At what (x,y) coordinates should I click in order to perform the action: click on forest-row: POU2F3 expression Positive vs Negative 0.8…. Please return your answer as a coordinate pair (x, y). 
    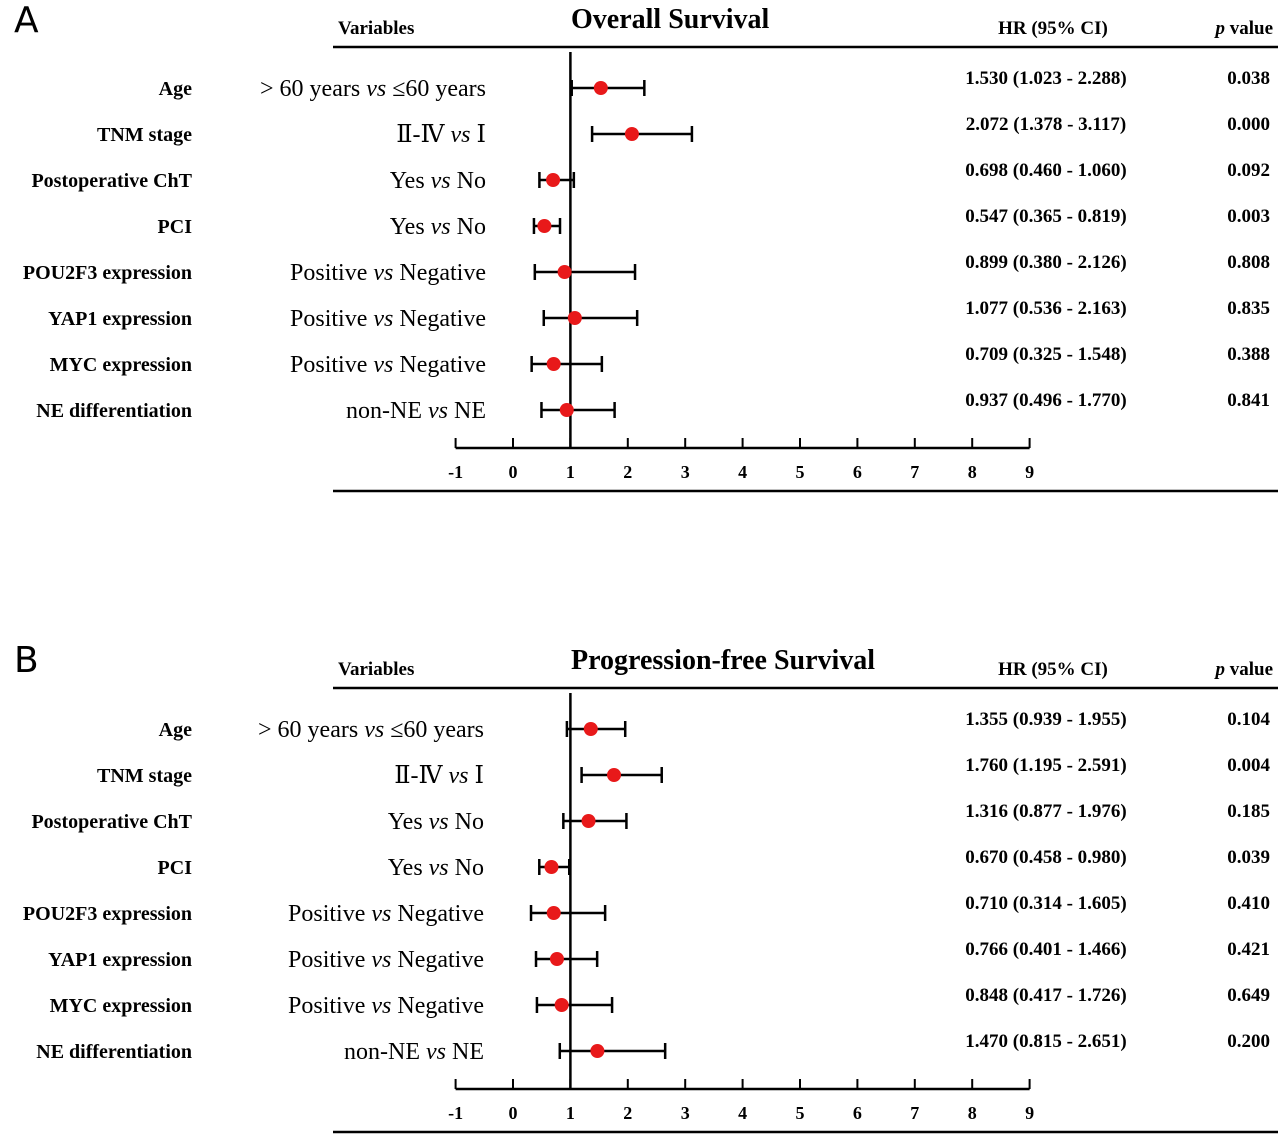
    Looking at the image, I should click on (646, 269).